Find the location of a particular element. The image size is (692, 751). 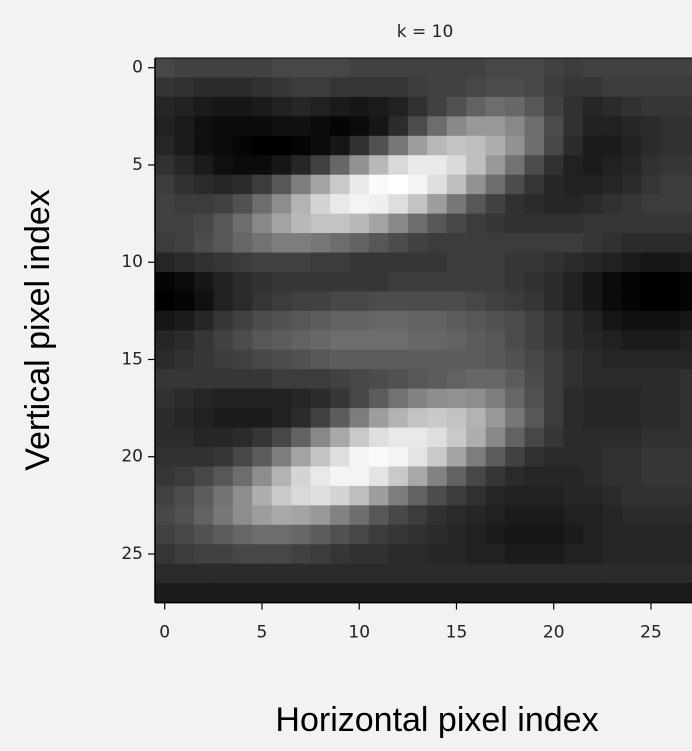

y-tick-label: 5 is located at coordinates (137, 165).